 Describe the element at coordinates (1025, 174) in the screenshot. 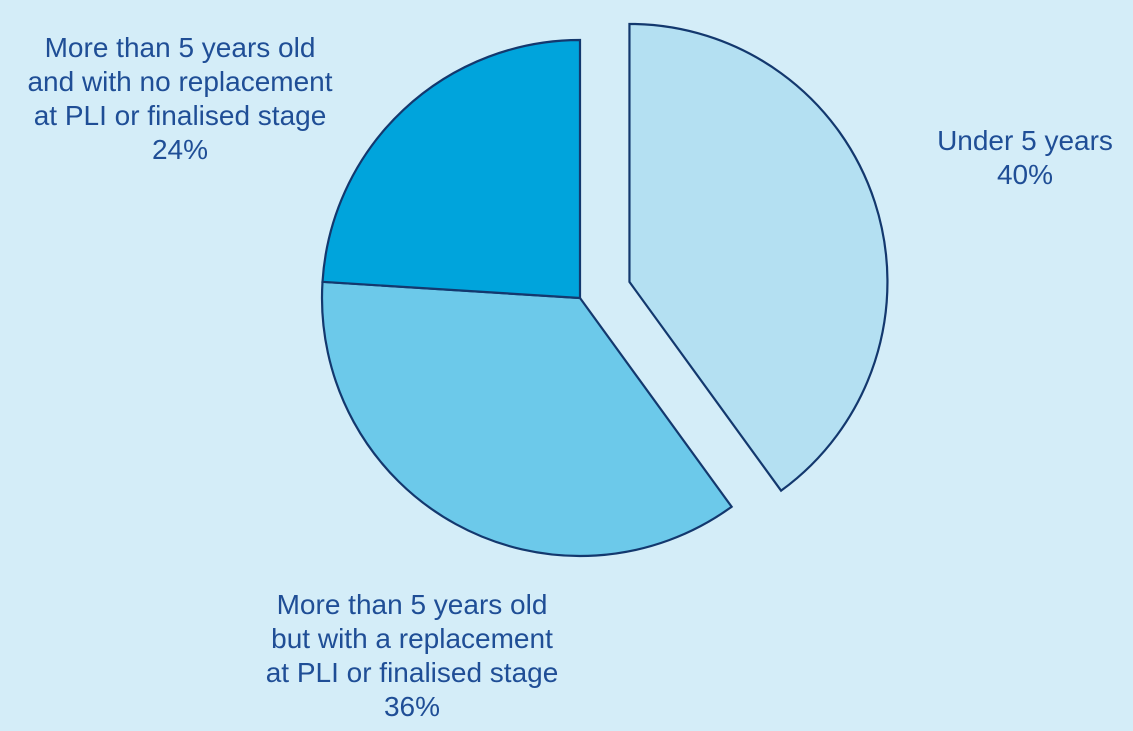

I see `slice-value-label: 40%` at that location.